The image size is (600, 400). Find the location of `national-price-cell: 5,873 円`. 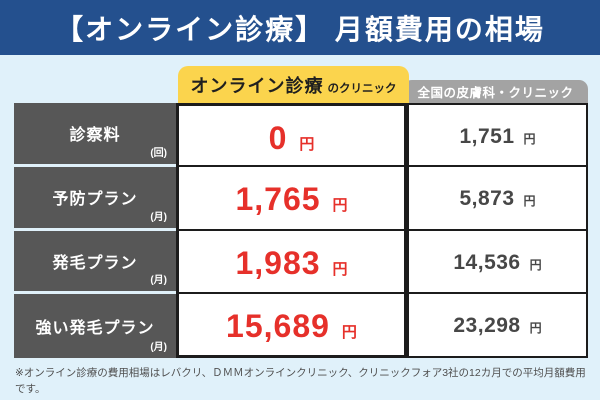

national-price-cell: 5,873 円 is located at coordinates (497, 198).